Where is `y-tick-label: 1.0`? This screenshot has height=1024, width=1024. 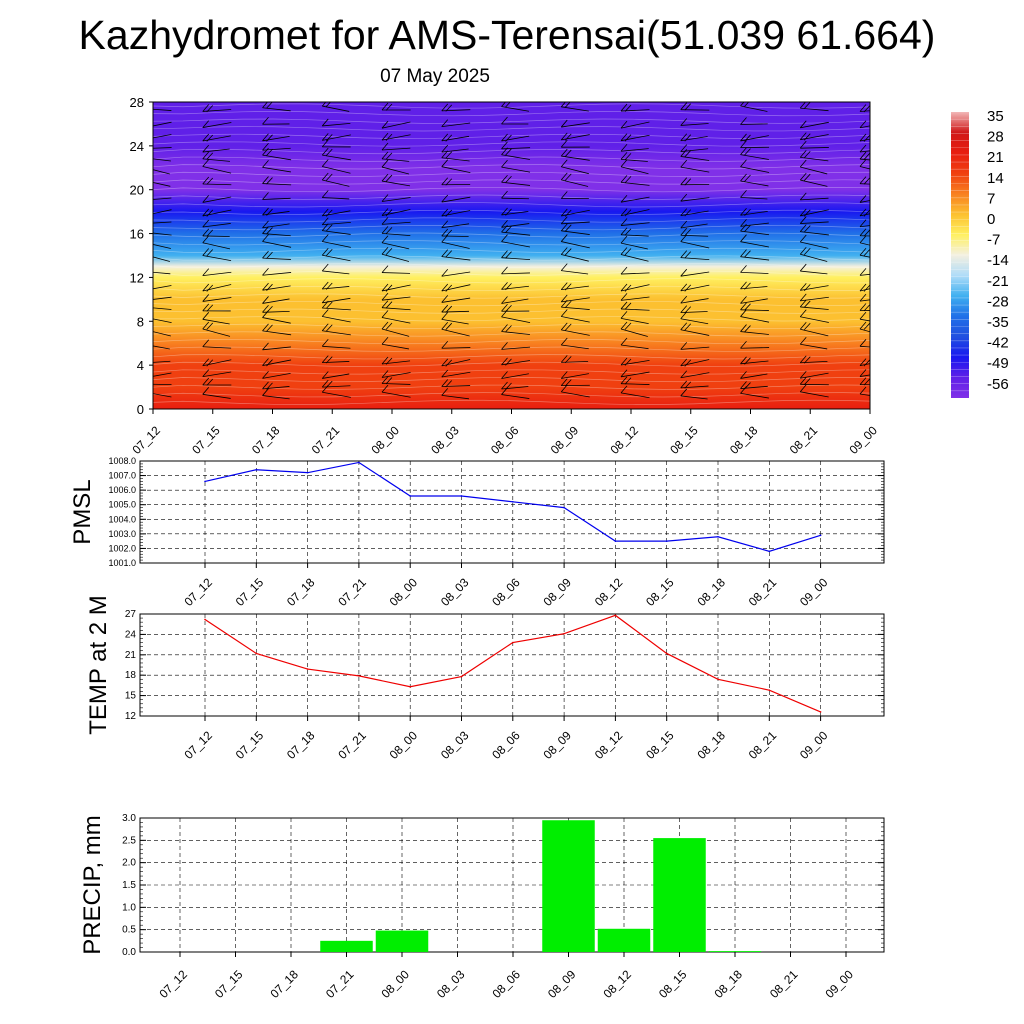 y-tick-label: 1.0 is located at coordinates (129, 907).